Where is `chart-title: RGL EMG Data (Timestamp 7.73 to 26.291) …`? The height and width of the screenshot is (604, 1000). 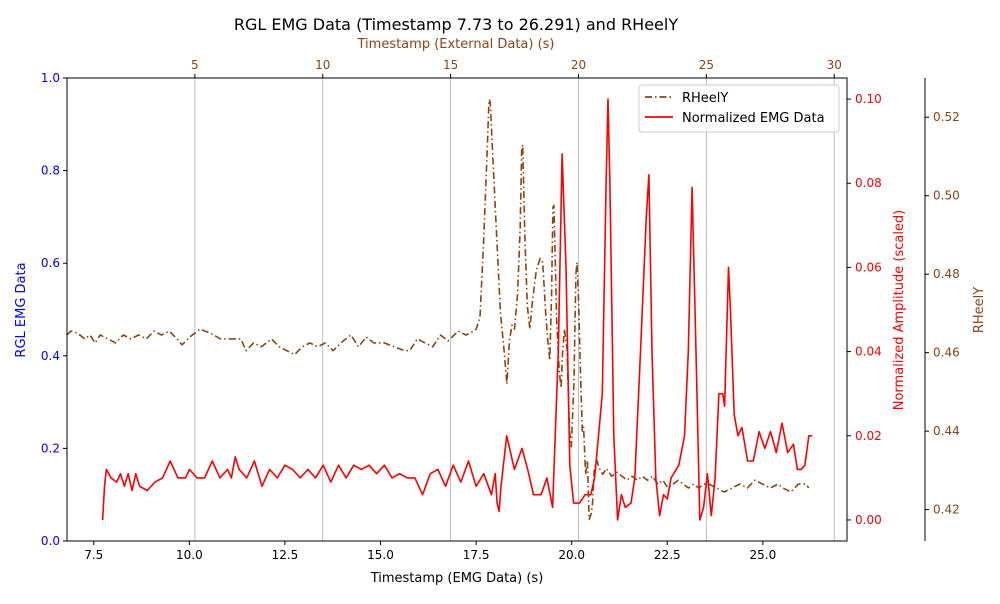
chart-title: RGL EMG Data (Timestamp 7.73 to 26.291) … is located at coordinates (456, 24).